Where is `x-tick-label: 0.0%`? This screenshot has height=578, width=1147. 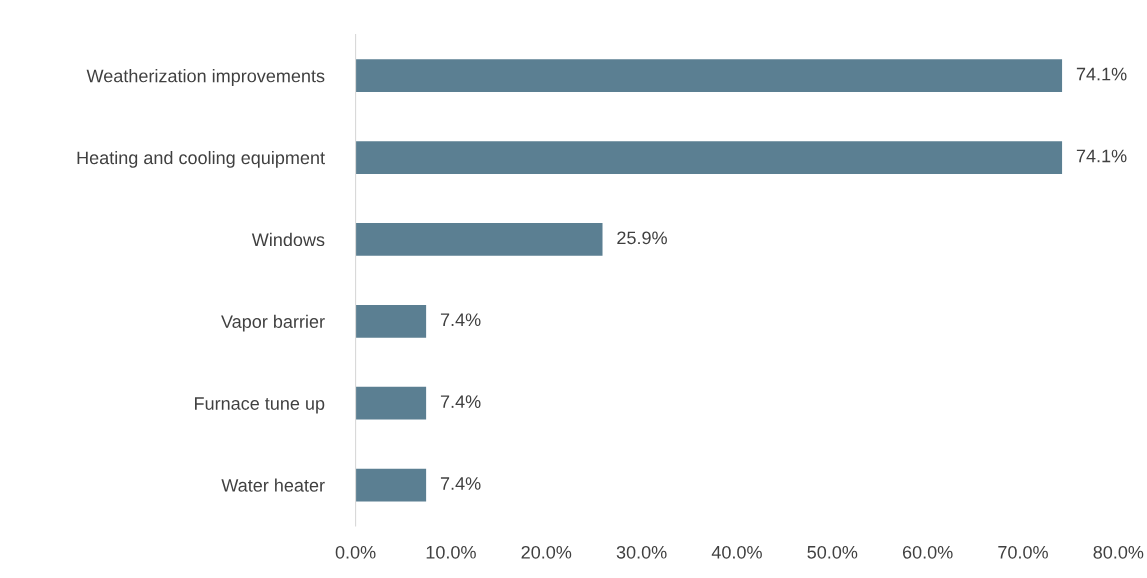
x-tick-label: 0.0% is located at coordinates (355, 552).